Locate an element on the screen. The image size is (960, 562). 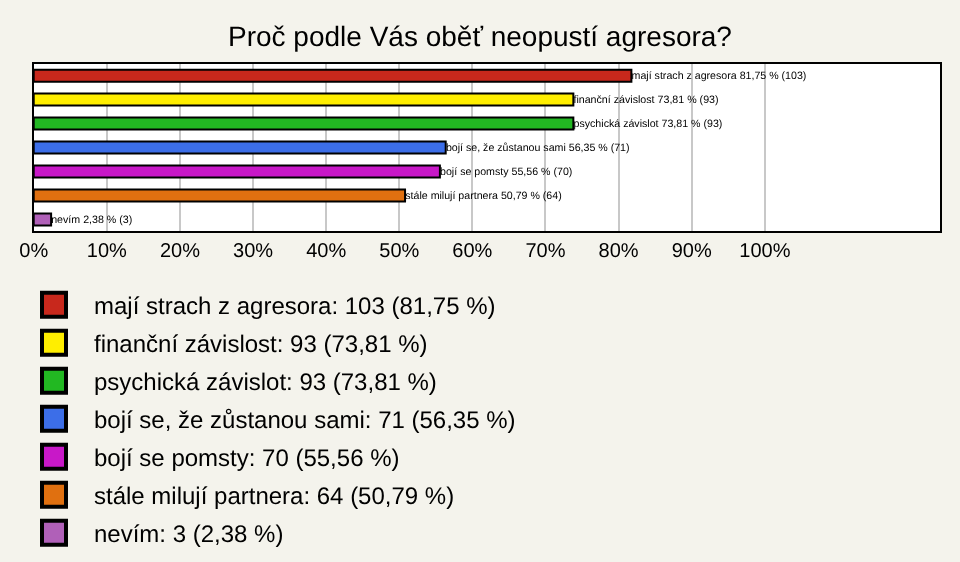
x-tick-label: 50% is located at coordinates (399, 252).